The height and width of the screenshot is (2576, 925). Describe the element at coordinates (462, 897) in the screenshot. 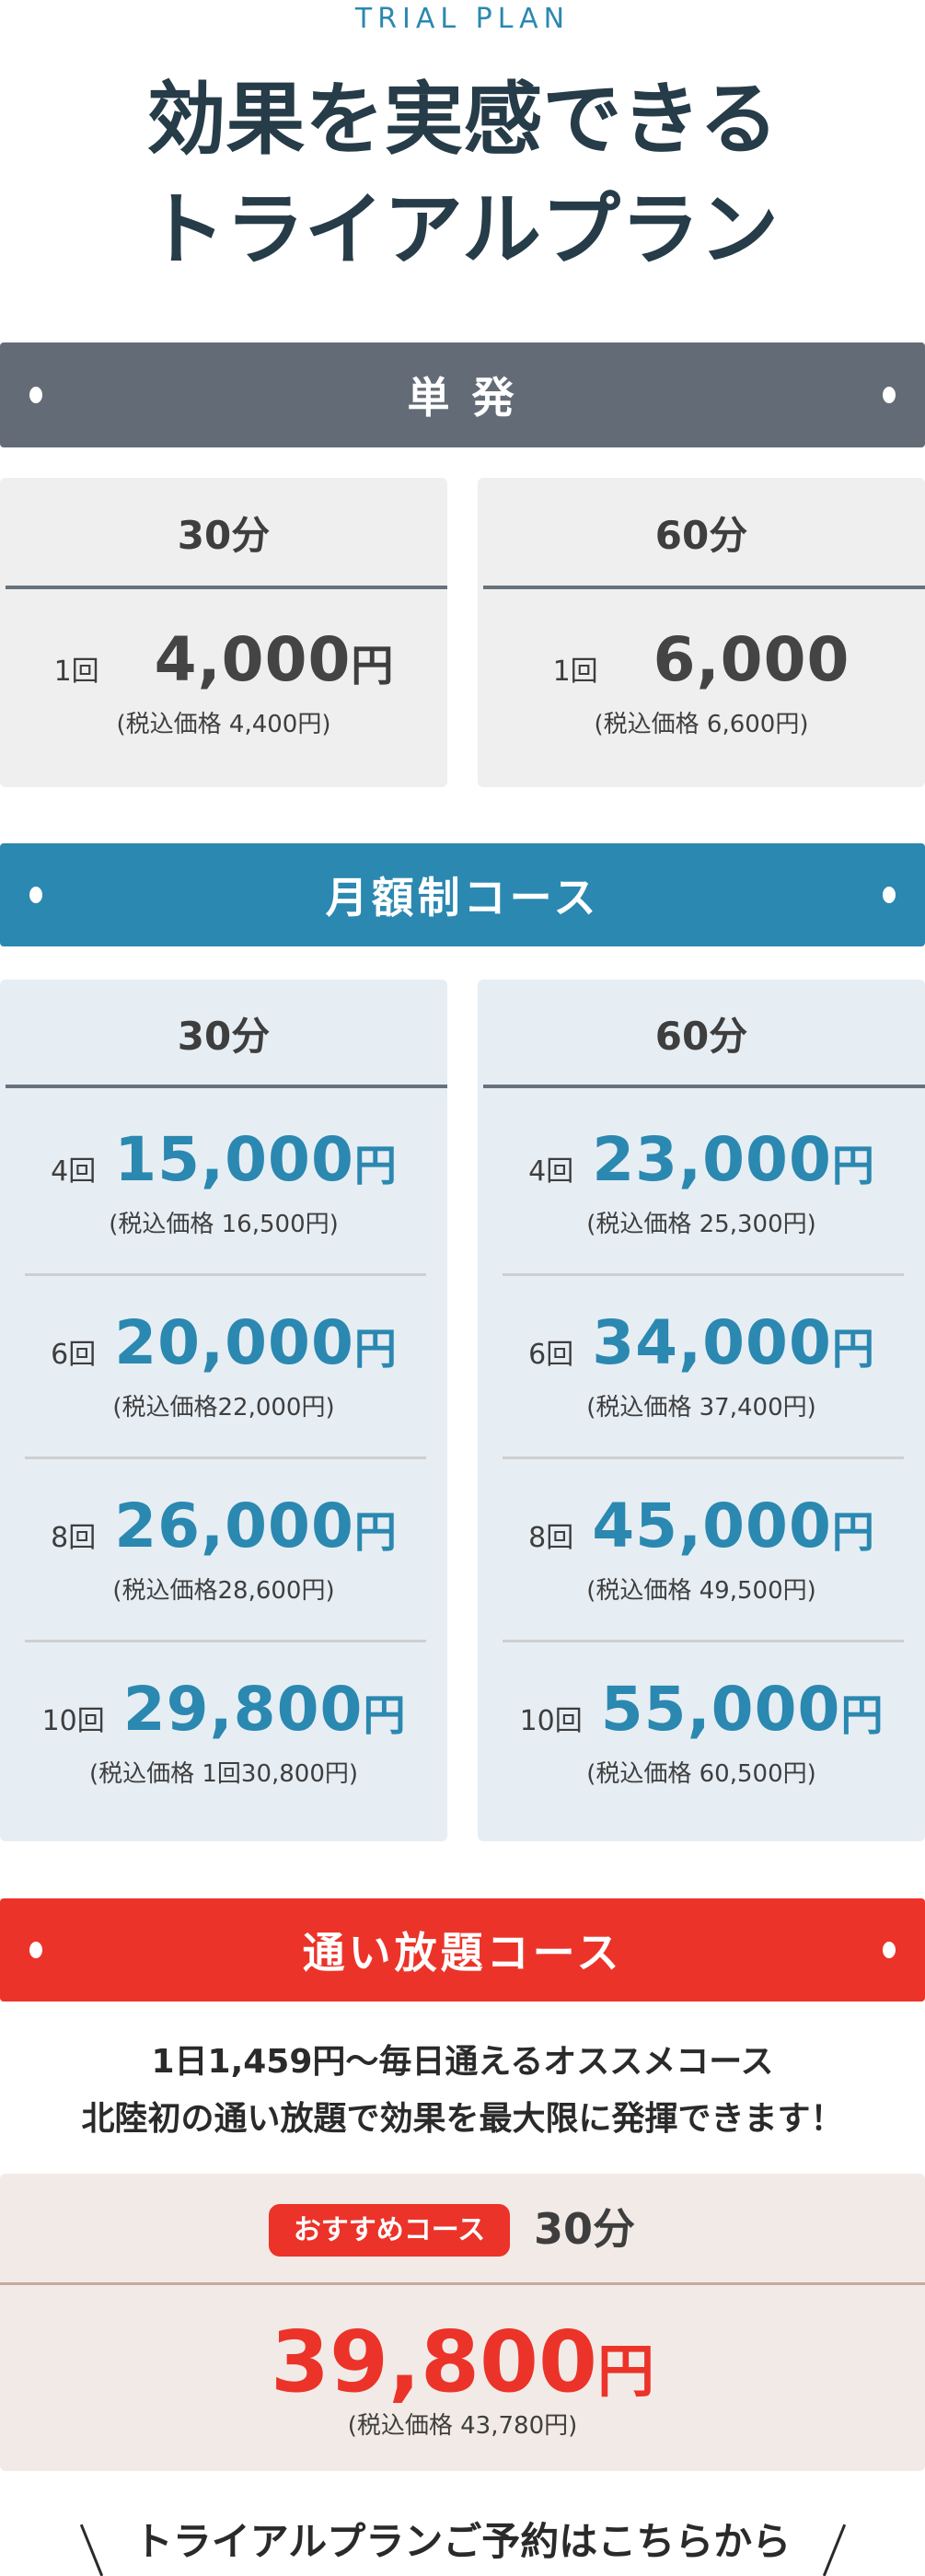

I see `monthly-heading: 月額制コース` at that location.